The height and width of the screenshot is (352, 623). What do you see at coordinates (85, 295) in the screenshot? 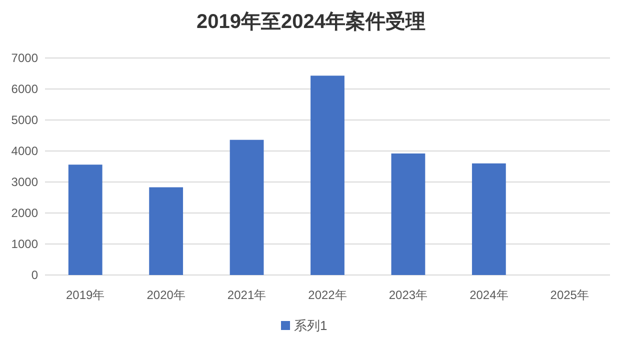
I see `x-tick-label: 2019年` at bounding box center [85, 295].